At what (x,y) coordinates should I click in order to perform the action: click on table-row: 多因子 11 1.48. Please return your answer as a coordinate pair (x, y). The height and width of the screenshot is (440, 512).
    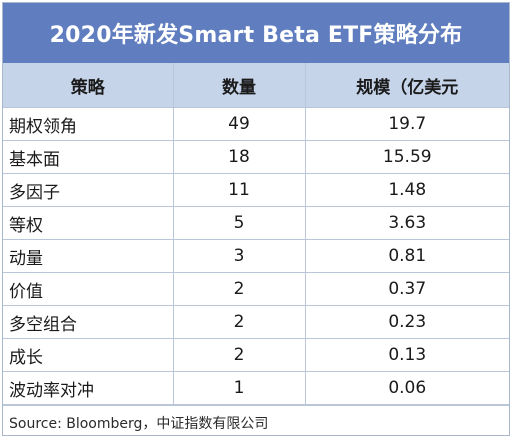
    Looking at the image, I should click on (256, 190).